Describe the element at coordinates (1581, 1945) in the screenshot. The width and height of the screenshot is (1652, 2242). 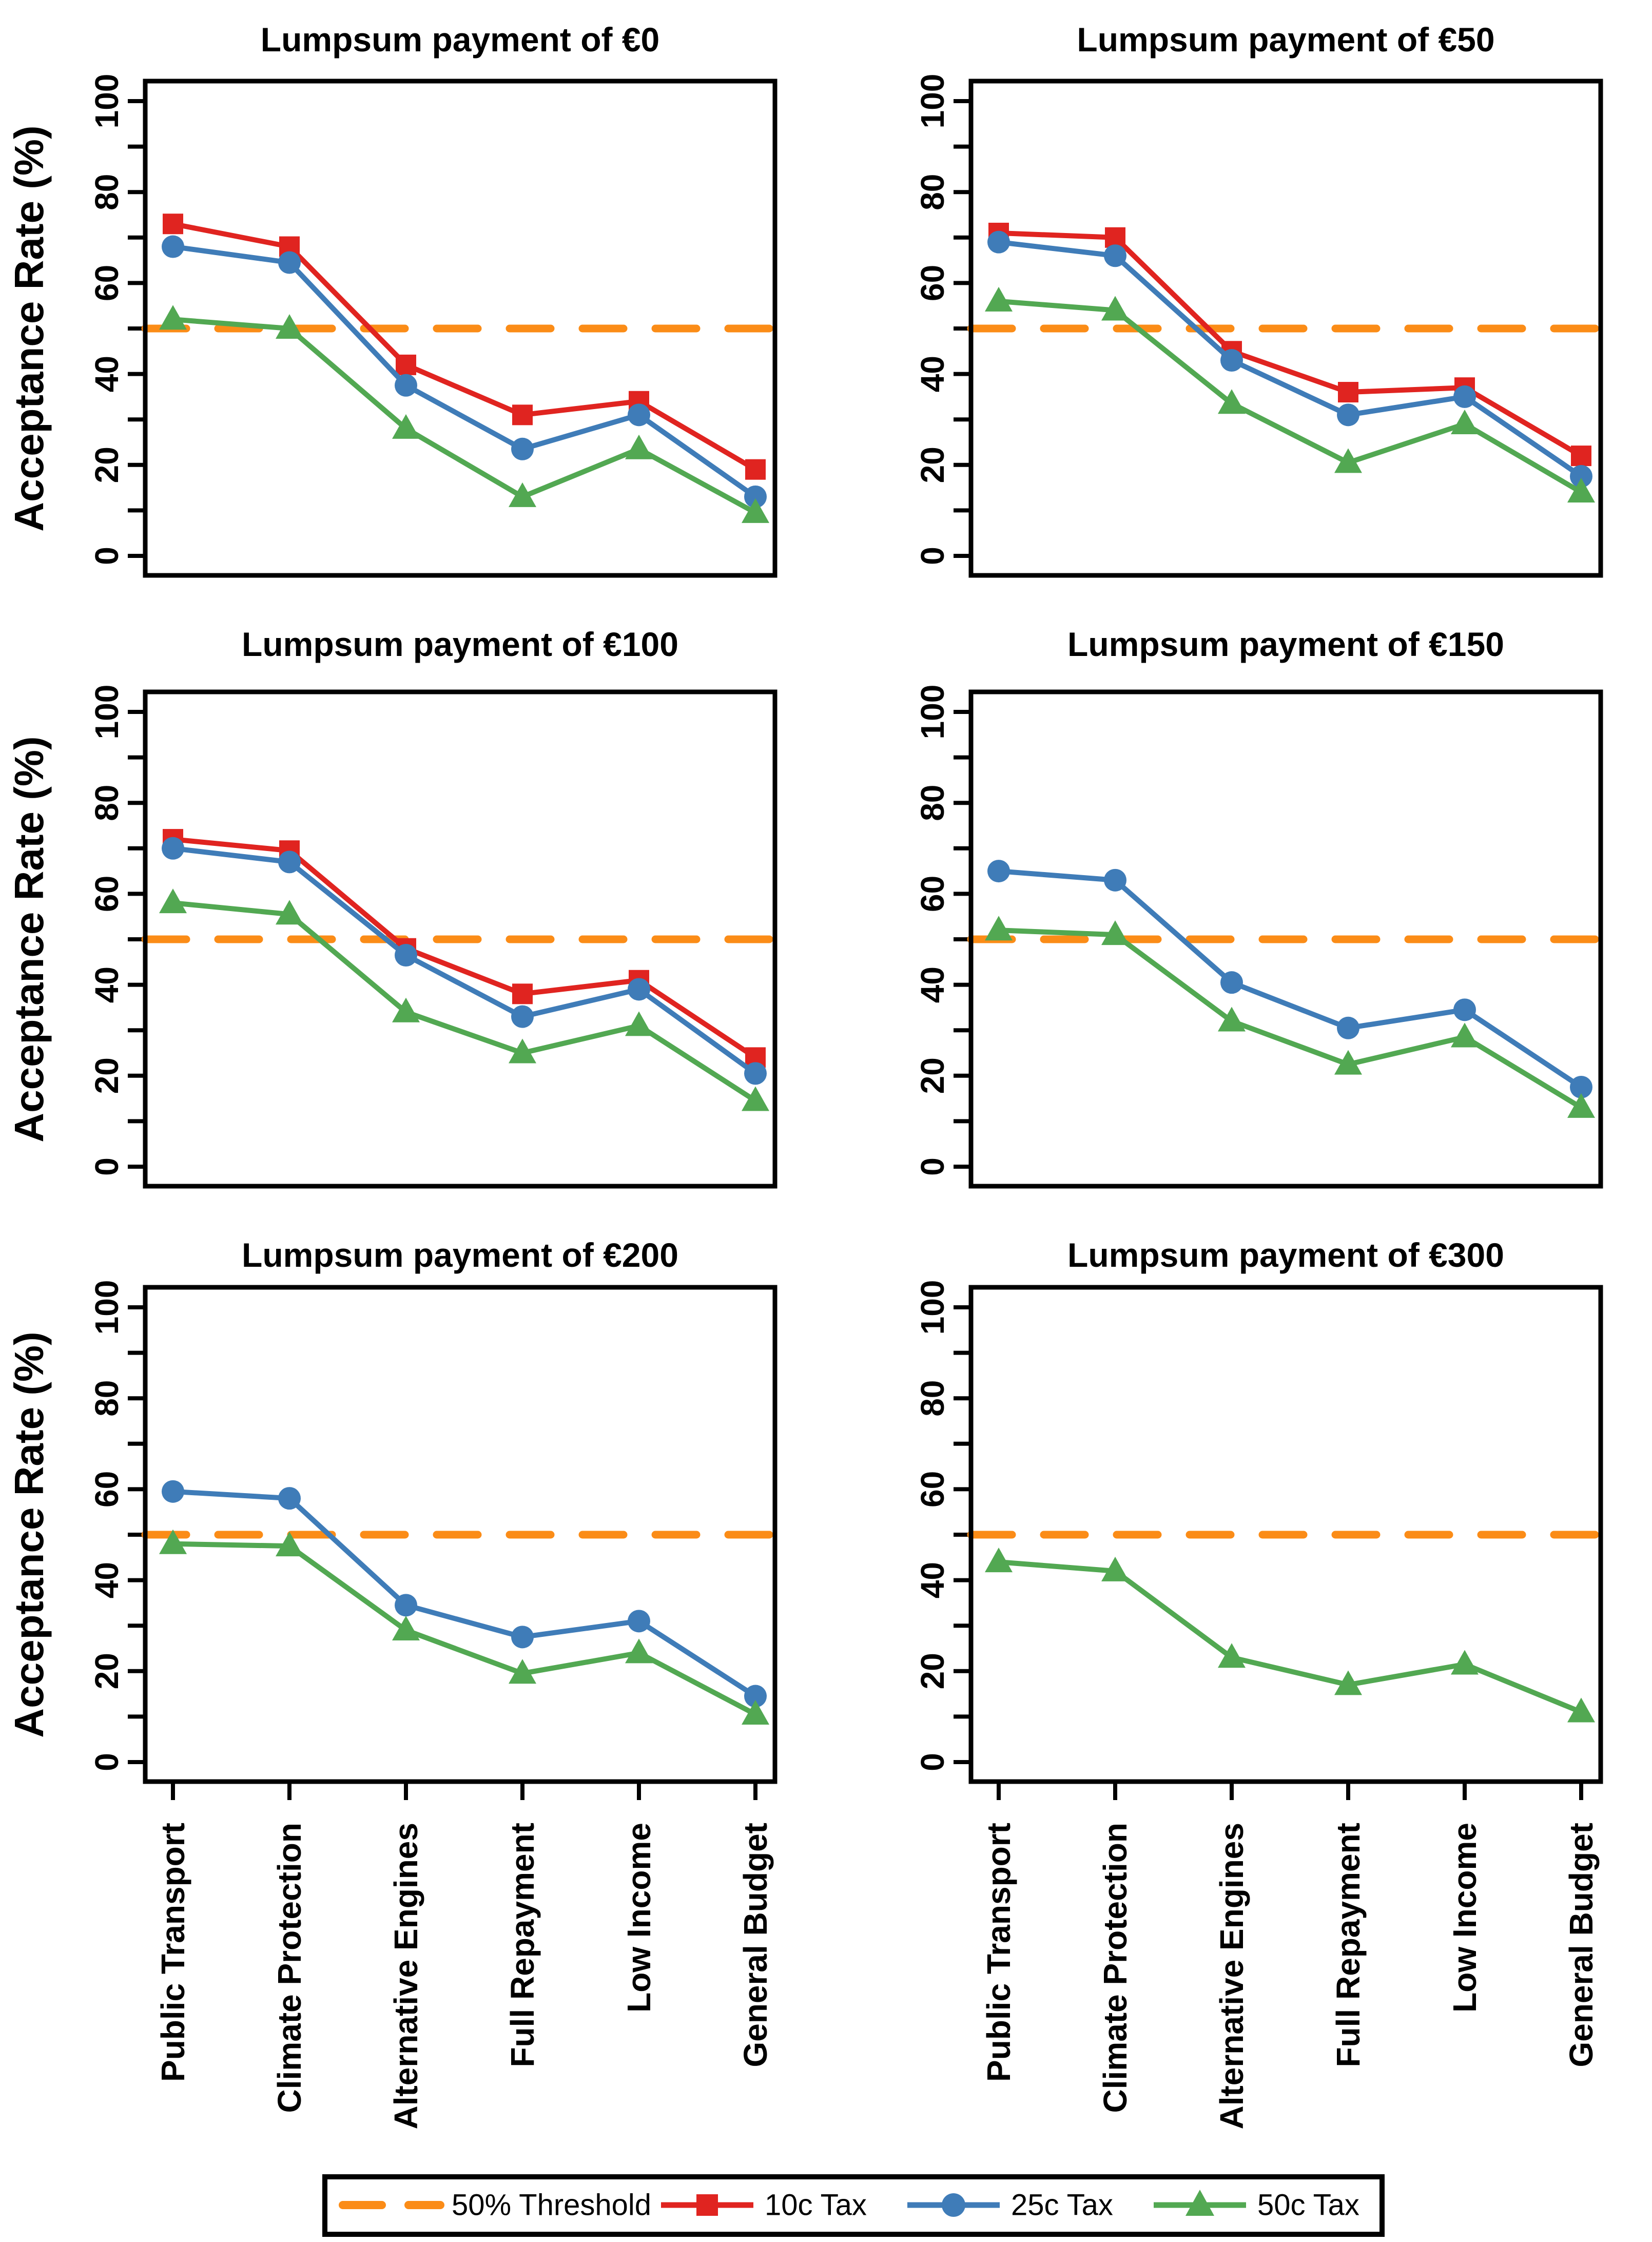
I see `x-axis-label: General Budget` at that location.